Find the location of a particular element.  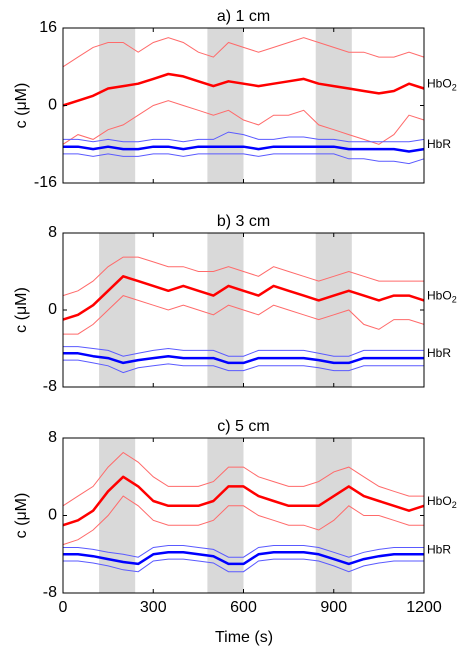

x-tick-label: 0 is located at coordinates (63, 607).